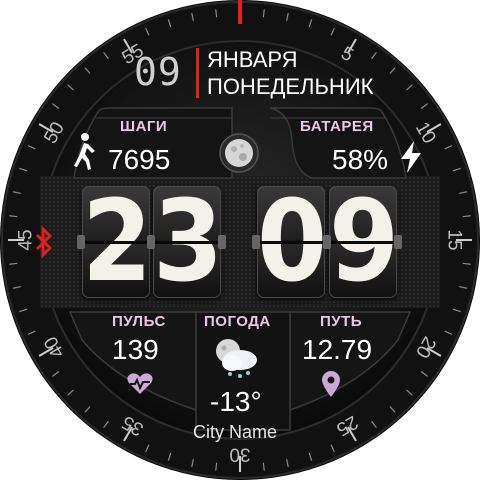 Image resolution: width=480 pixels, height=480 pixels. Describe the element at coordinates (135, 349) in the screenshot. I see `pulse-value: 139` at that location.